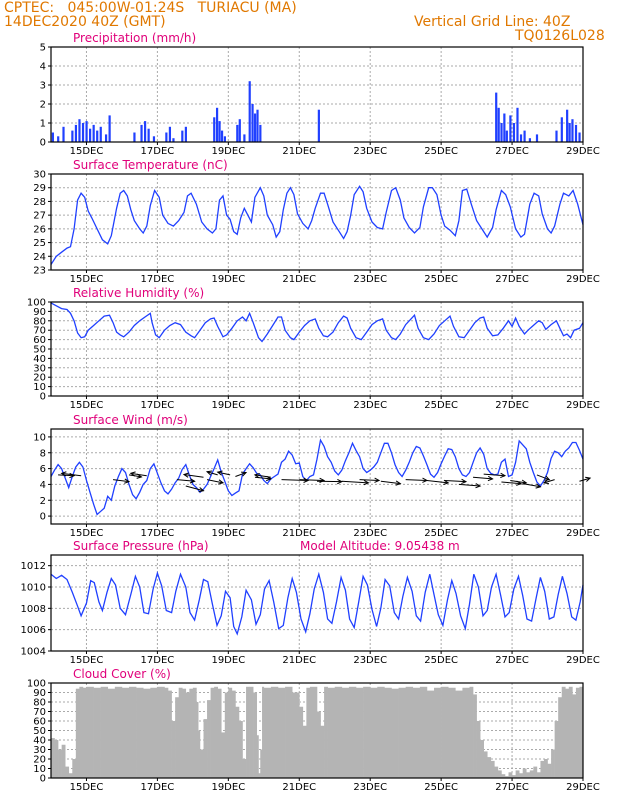  What do you see at coordinates (228, 279) in the screenshot?
I see `temp-xtick-label: 19DEC` at bounding box center [228, 279].